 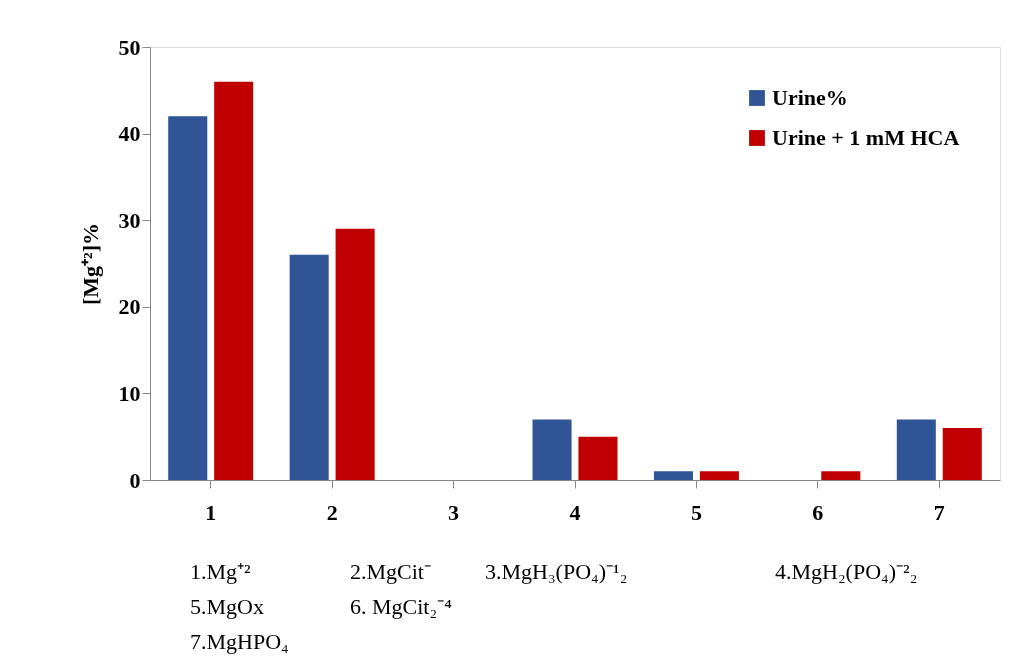 What do you see at coordinates (866, 137) in the screenshot?
I see `legend-label: Urine + 1 mM HCA` at bounding box center [866, 137].